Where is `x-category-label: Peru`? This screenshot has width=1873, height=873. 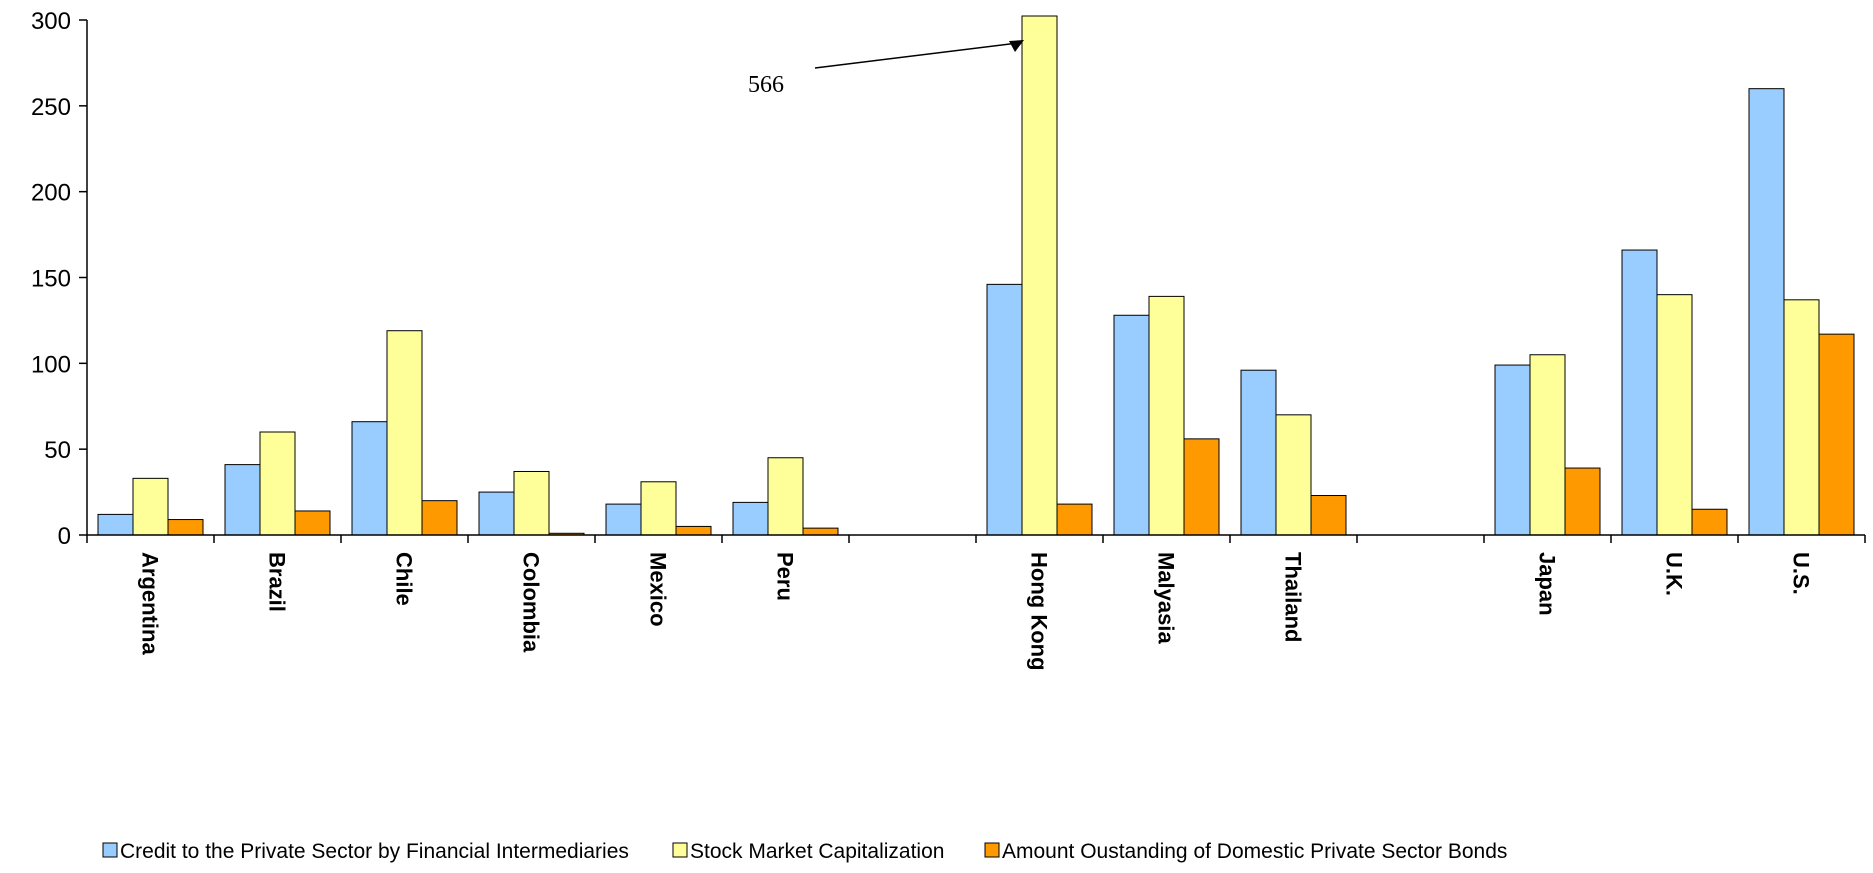 x-category-label: Peru is located at coordinates (785, 576).